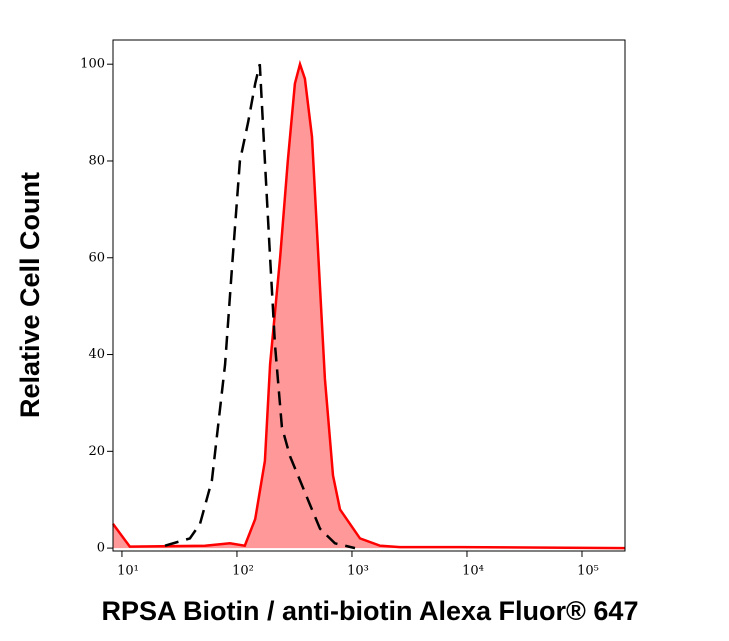 The width and height of the screenshot is (729, 641). I want to click on y-axis-title: Relative Cell Count, so click(30, 295).